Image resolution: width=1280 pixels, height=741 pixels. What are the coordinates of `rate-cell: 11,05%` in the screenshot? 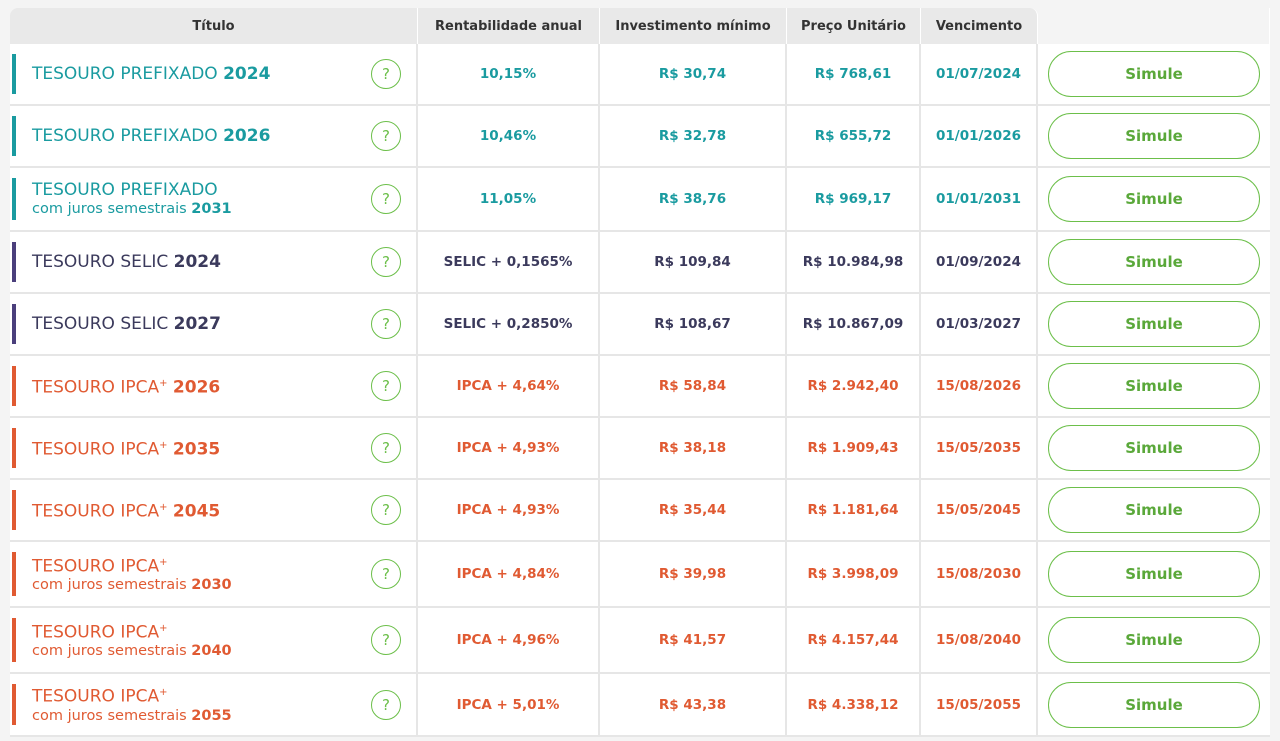 It's located at (509, 200).